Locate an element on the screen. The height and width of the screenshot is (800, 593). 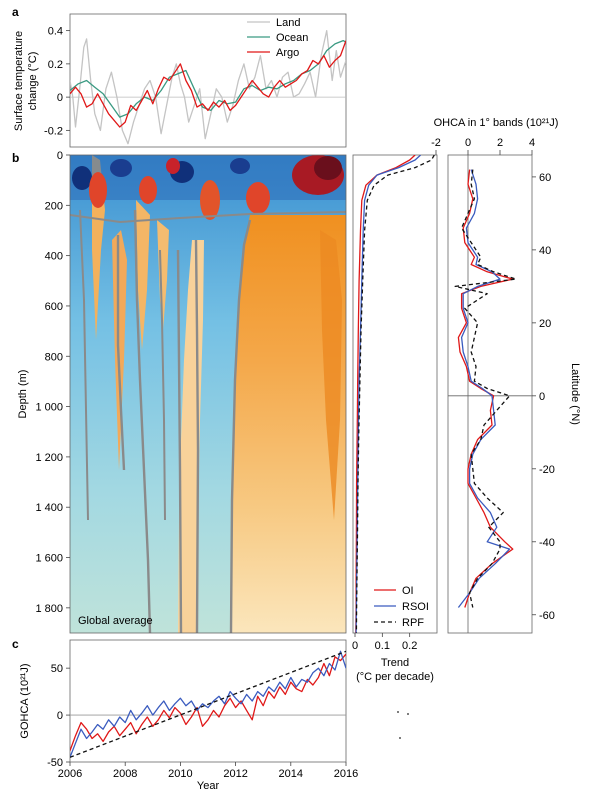
heatmap-warm-core-2007 is located at coordinates (98, 190).